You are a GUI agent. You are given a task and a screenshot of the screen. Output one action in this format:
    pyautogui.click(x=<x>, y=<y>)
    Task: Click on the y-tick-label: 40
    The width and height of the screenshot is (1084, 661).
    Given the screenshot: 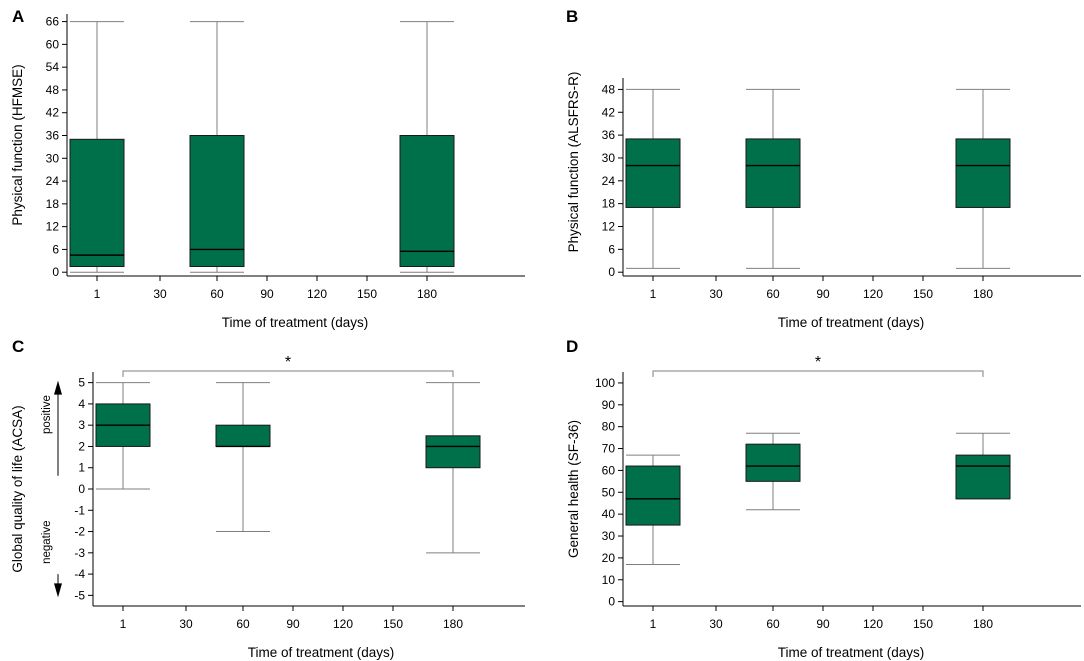 What is the action you would take?
    pyautogui.click(x=609, y=514)
    